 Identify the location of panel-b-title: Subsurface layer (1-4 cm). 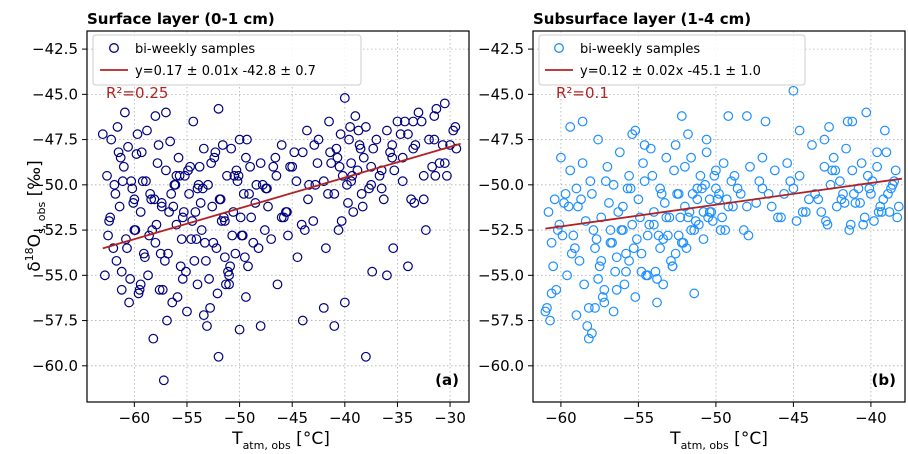
(642, 19).